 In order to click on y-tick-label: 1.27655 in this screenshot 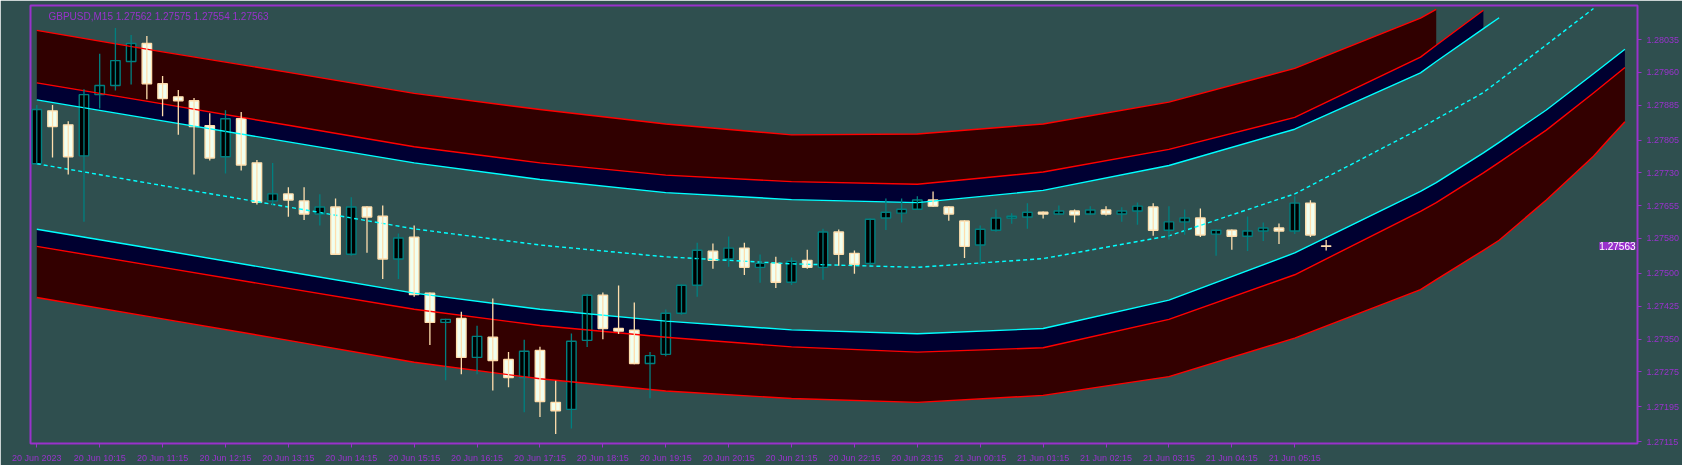, I will do `click(1663, 205)`.